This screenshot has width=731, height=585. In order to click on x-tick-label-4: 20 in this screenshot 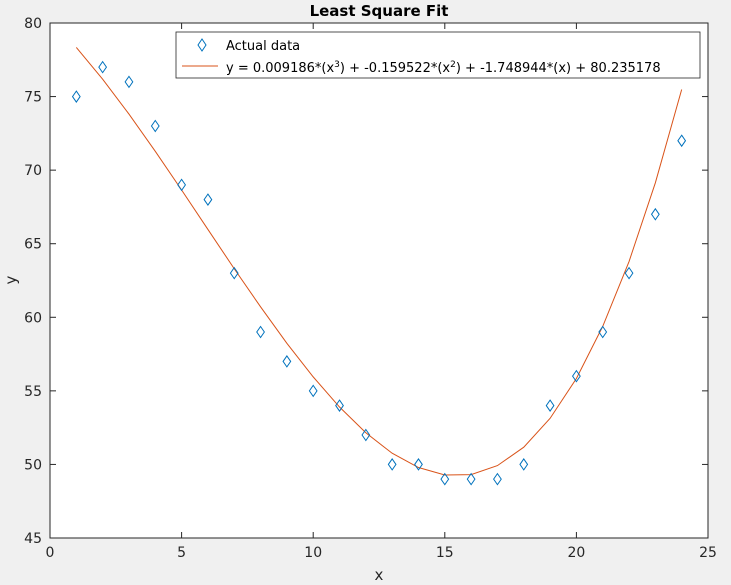, I will do `click(576, 553)`.